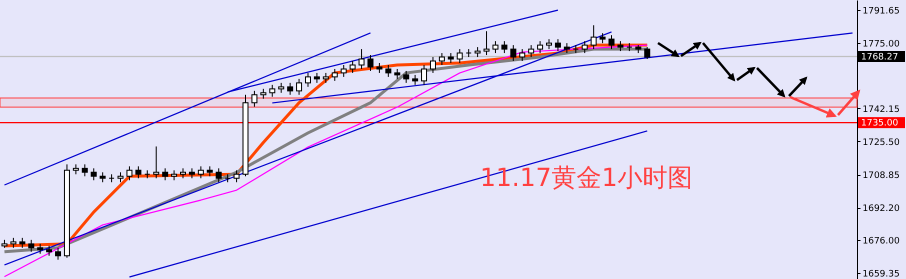 Image resolution: width=906 pixels, height=279 pixels. I want to click on ref-line-label: 1768.27, so click(879, 57).